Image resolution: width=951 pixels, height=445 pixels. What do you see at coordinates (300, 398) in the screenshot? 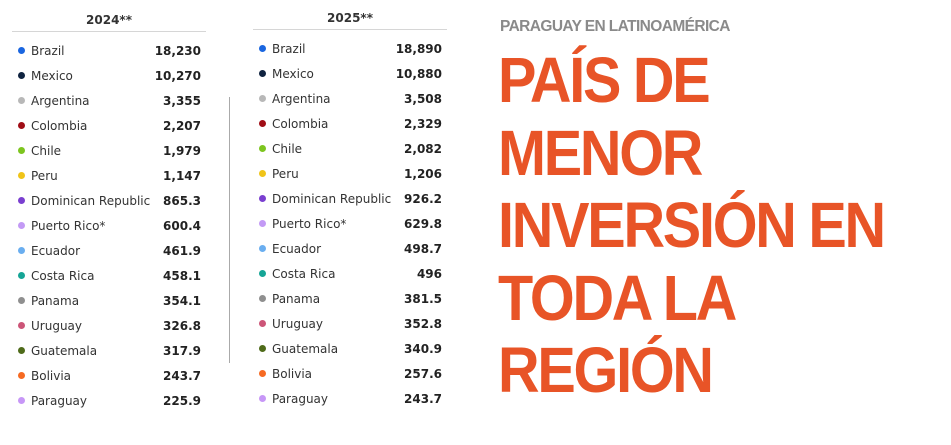
I see `country-name: Paraguay` at bounding box center [300, 398].